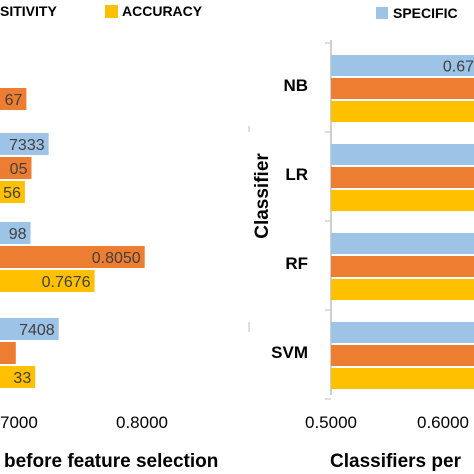 This screenshot has height=474, width=474. I want to click on legend-accuracy-swatch, so click(111, 11).